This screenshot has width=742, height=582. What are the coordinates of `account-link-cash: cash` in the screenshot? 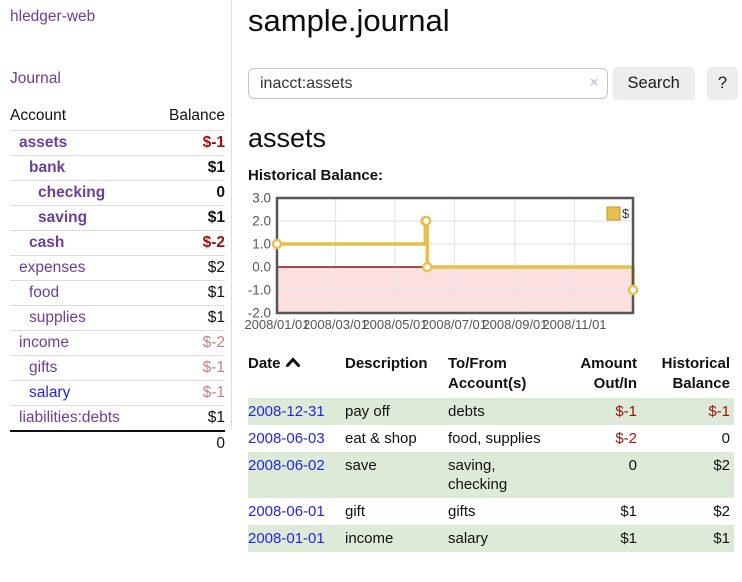 It's located at (47, 242).